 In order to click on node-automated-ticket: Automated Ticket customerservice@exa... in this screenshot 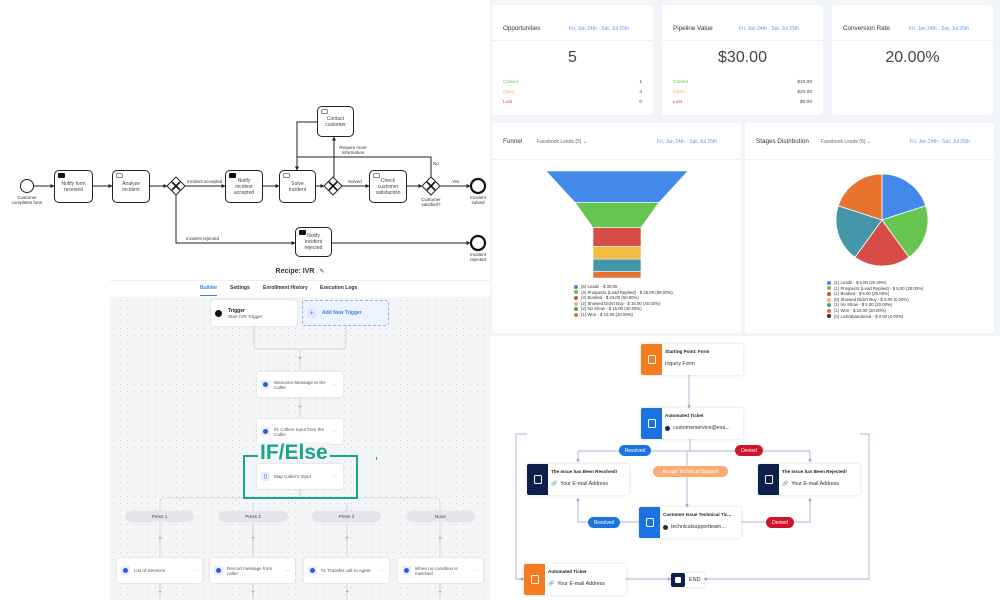, I will do `click(692, 423)`.